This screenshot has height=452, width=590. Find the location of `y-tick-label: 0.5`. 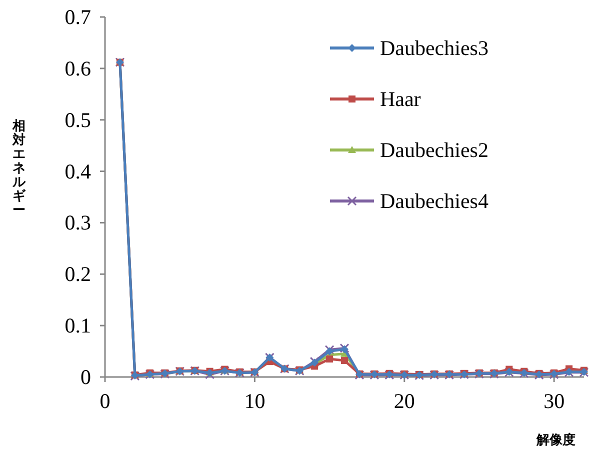

y-tick-label: 0.5 is located at coordinates (77, 120).